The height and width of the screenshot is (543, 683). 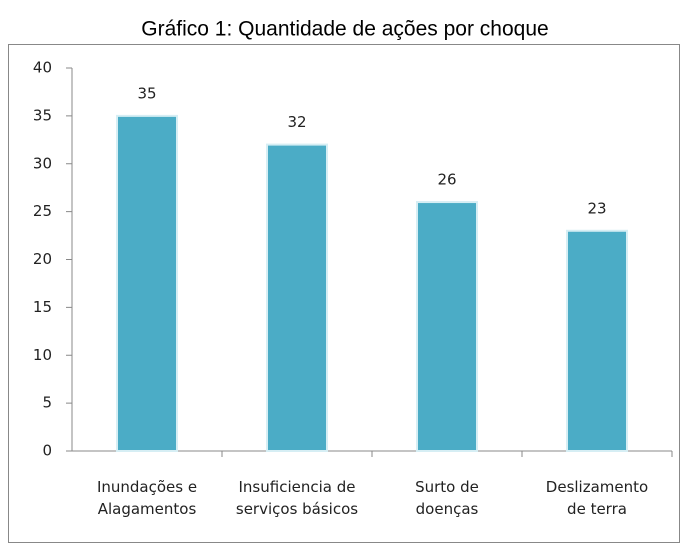 I want to click on x-tick-label: Surto de doenças, so click(x=447, y=498).